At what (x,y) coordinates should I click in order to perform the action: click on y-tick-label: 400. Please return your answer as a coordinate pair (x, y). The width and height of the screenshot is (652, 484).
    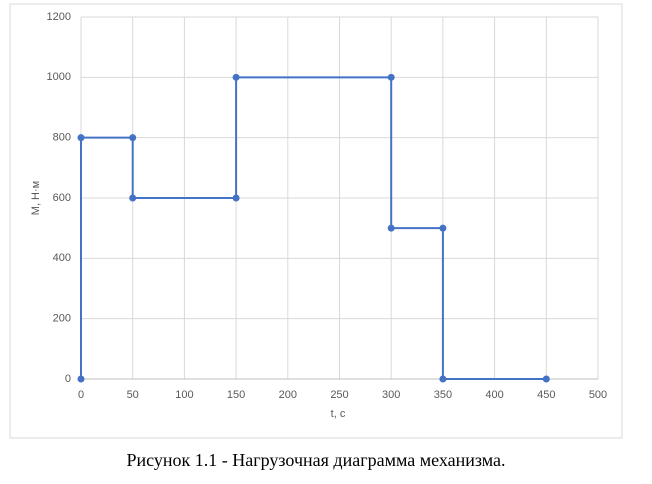
    Looking at the image, I should click on (62, 258).